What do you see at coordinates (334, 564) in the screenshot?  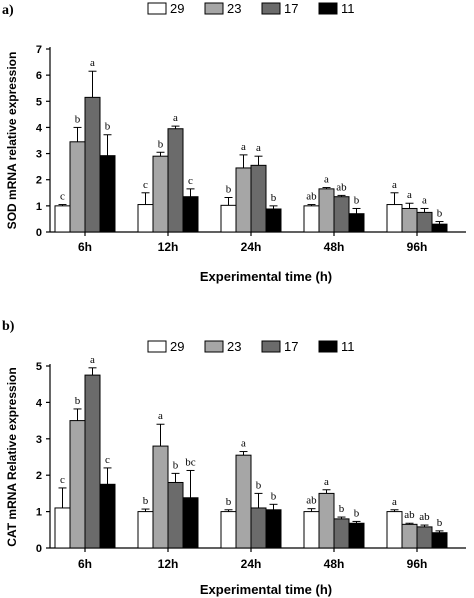 I see `panel-b-x-tick-label-48h: 48h` at bounding box center [334, 564].